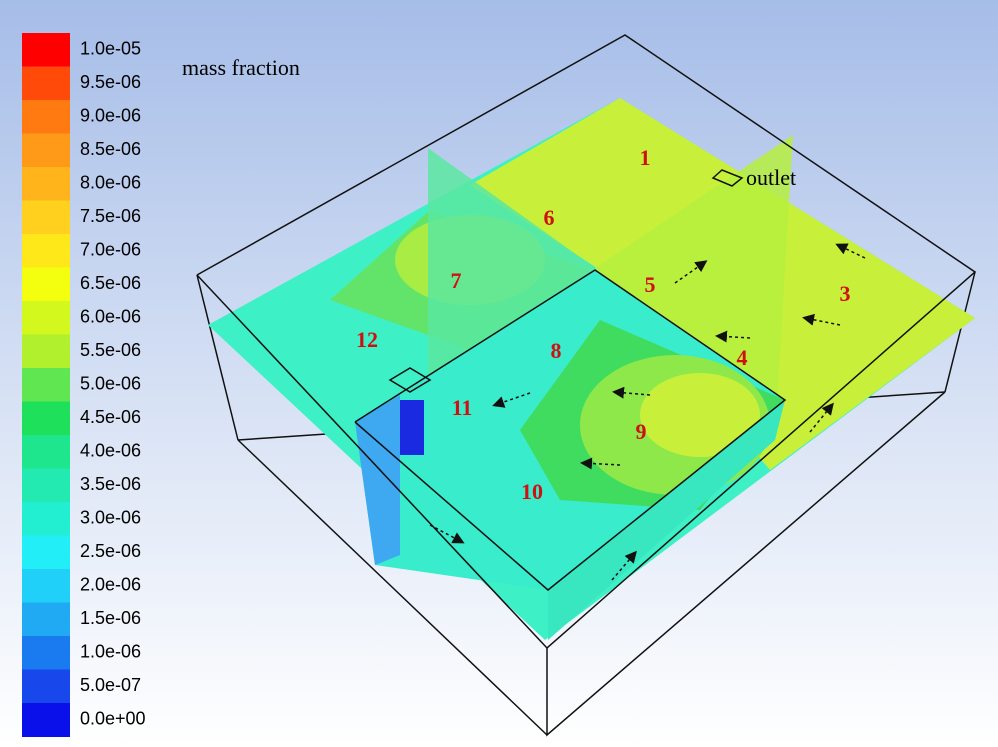 The height and width of the screenshot is (747, 998). I want to click on colorbar-label: 1.0e-06, so click(110, 652).